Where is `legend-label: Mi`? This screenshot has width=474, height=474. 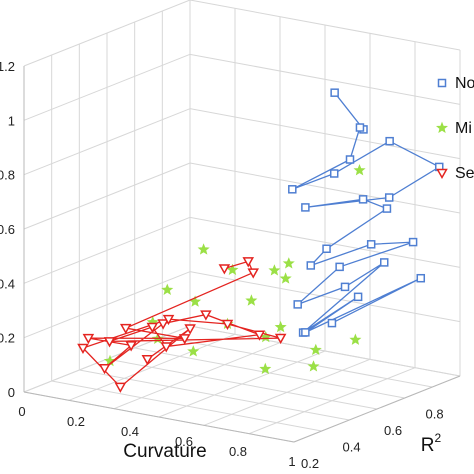 legend-label: Mi is located at coordinates (463, 128).